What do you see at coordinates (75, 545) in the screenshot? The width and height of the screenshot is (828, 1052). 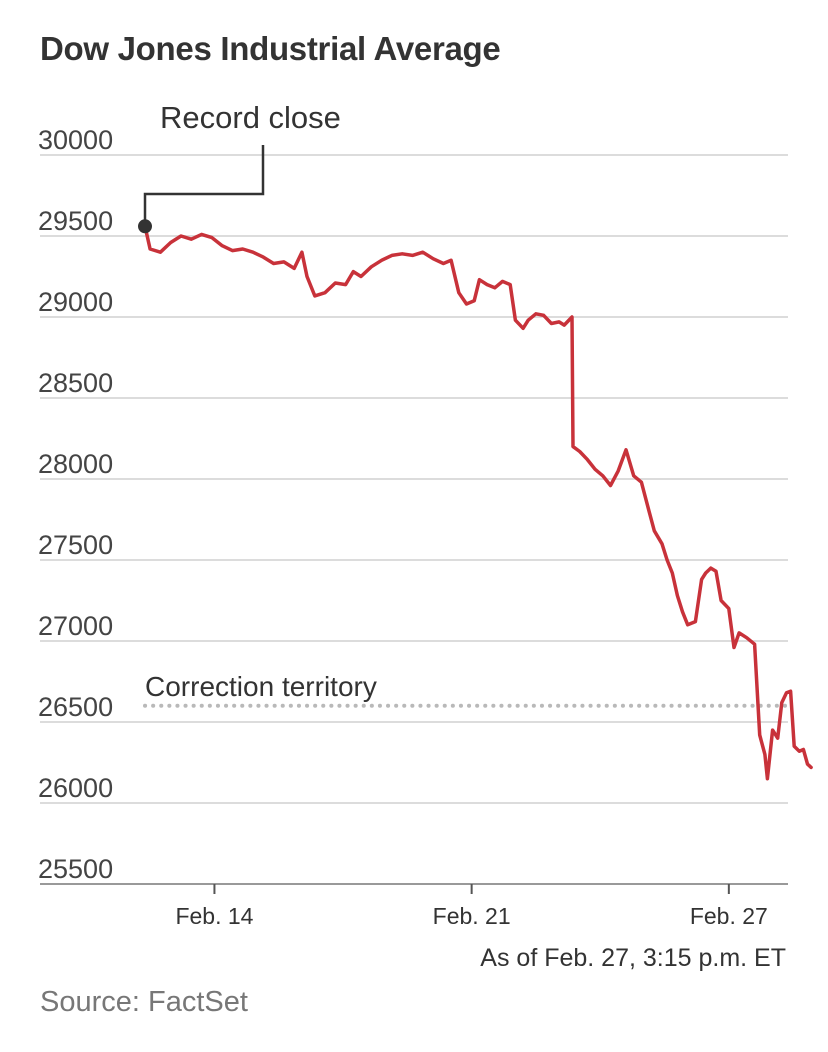 I see `y-tick-label: 27500` at bounding box center [75, 545].